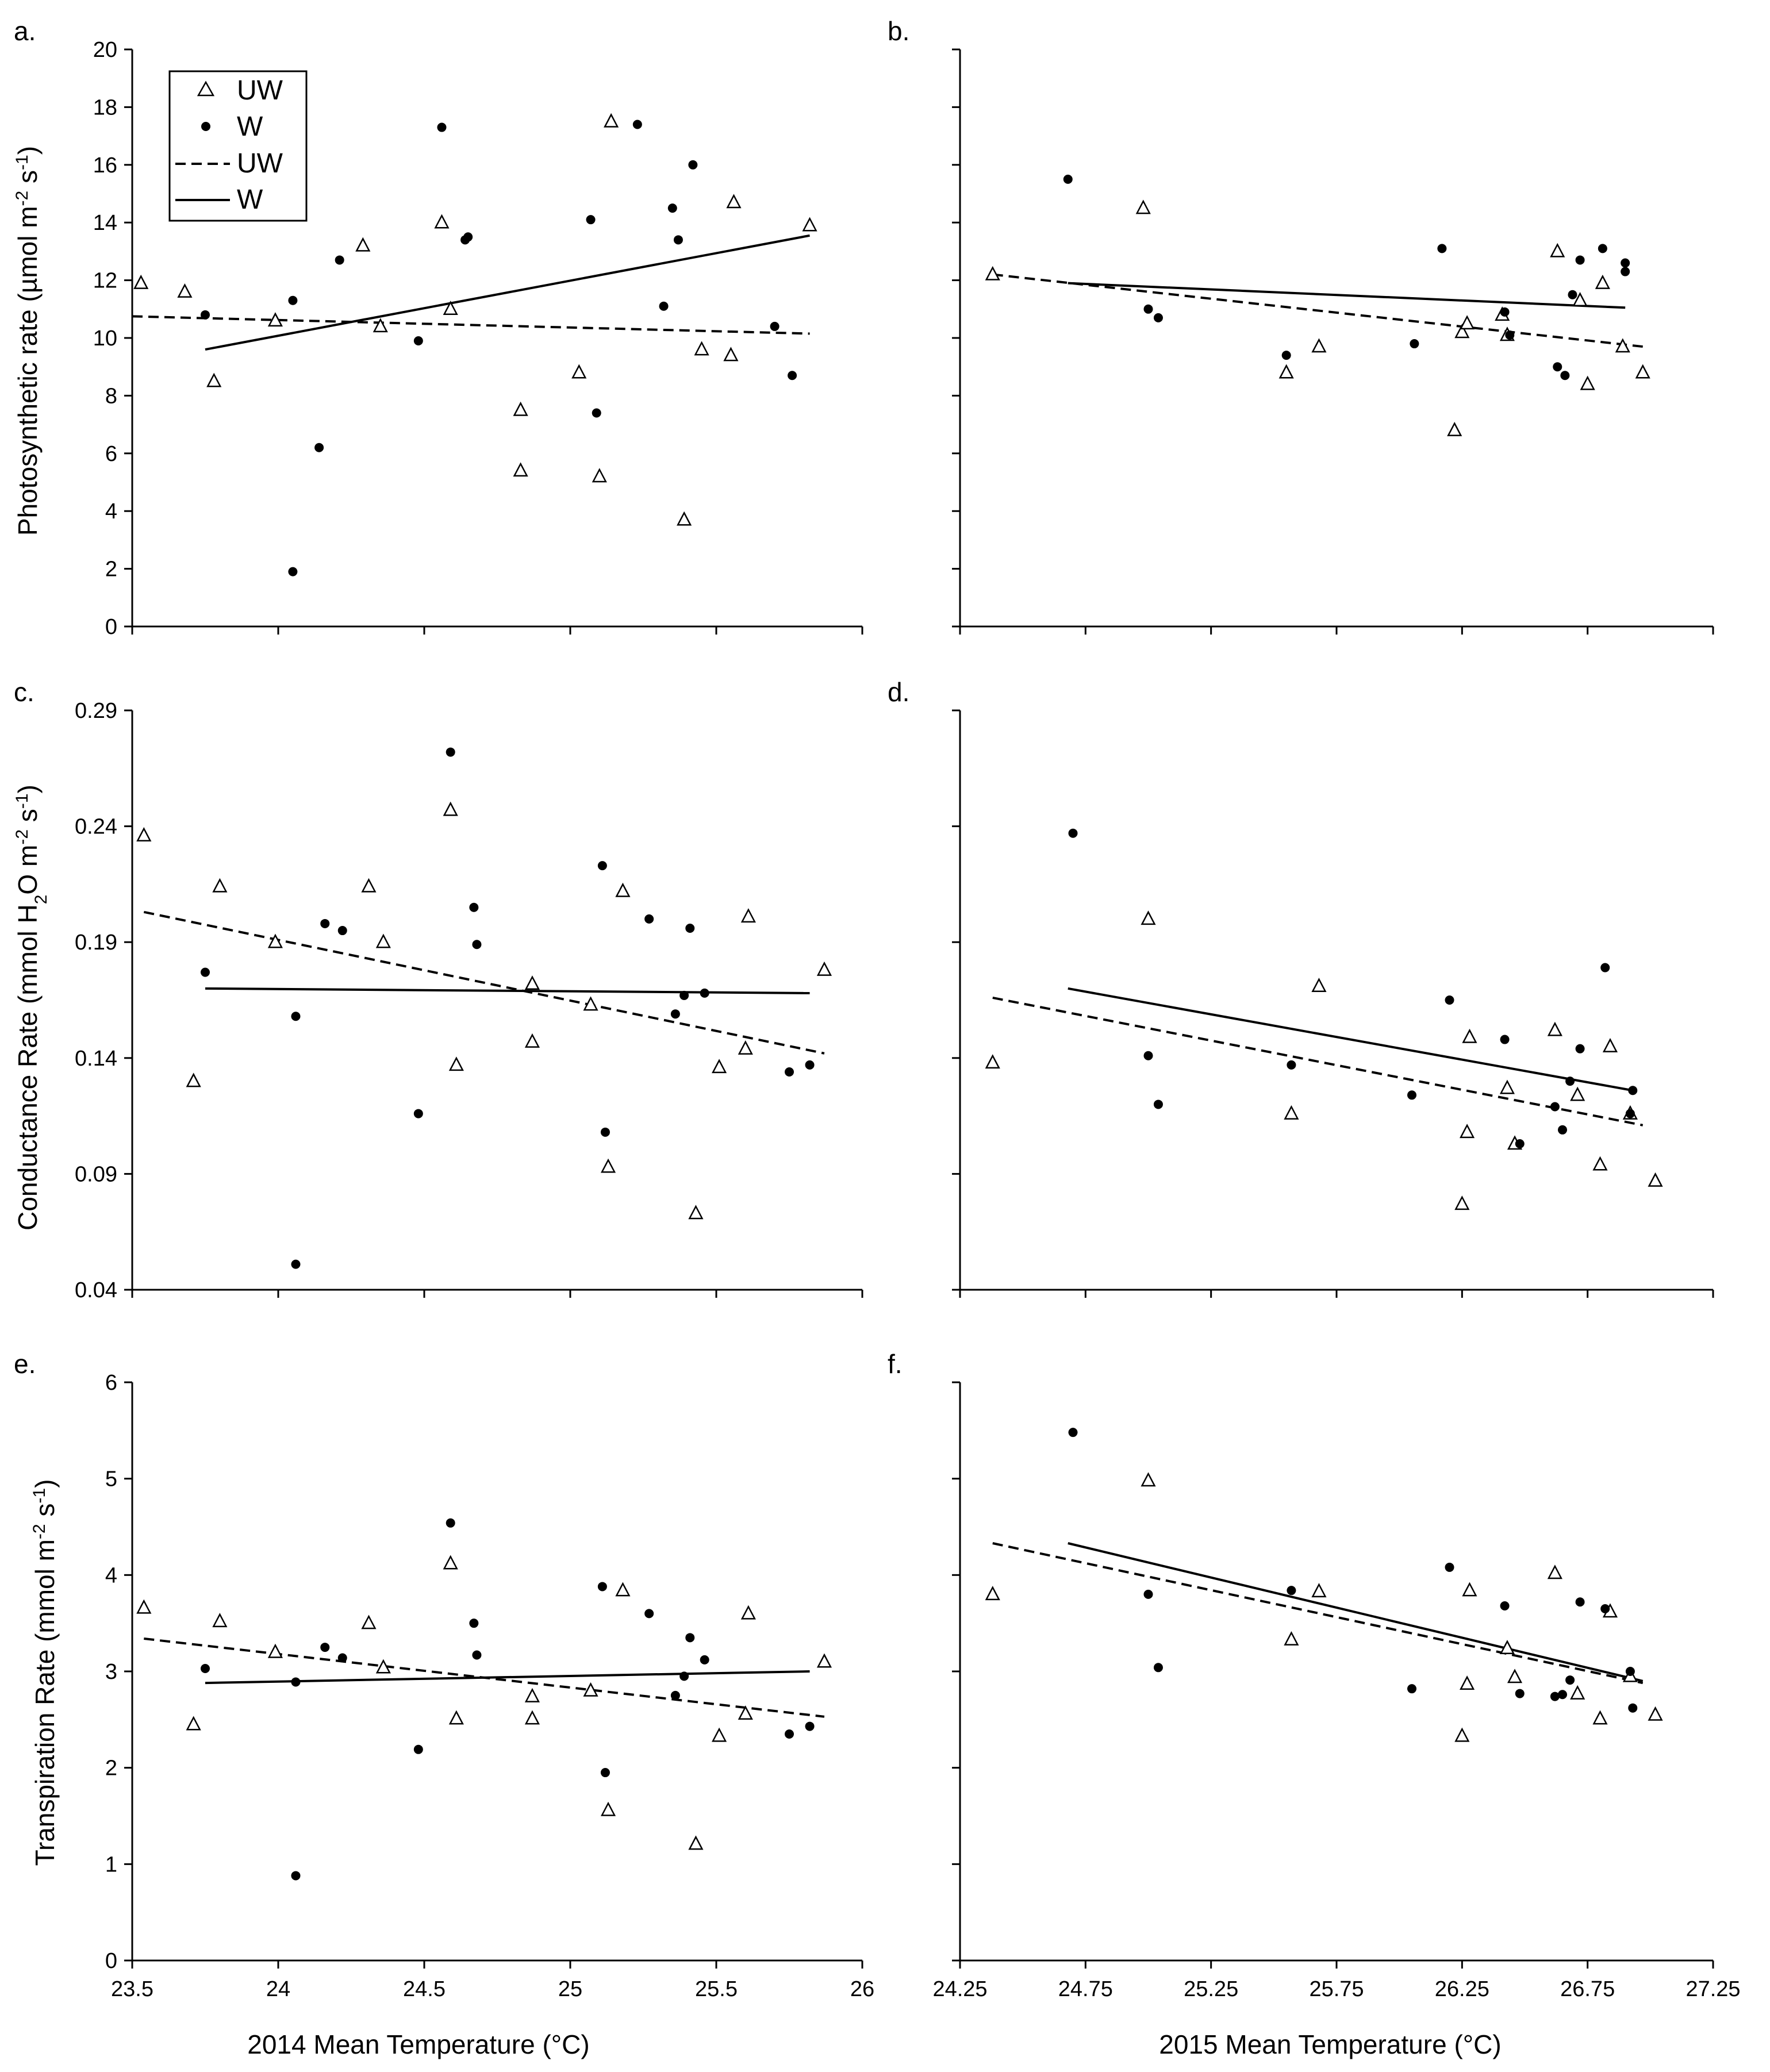 The image size is (1770, 2072). What do you see at coordinates (105, 223) in the screenshot?
I see `y-tick-label-a: 14` at bounding box center [105, 223].